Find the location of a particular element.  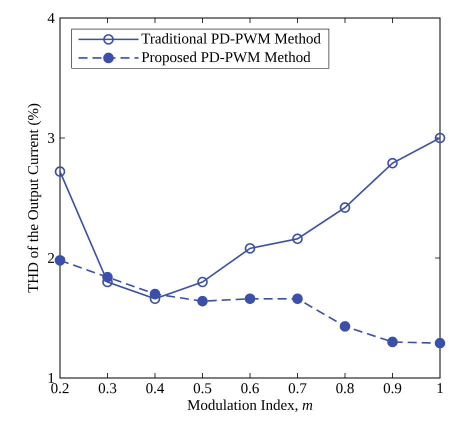

y-tick-label: 3 is located at coordinates (51, 137).